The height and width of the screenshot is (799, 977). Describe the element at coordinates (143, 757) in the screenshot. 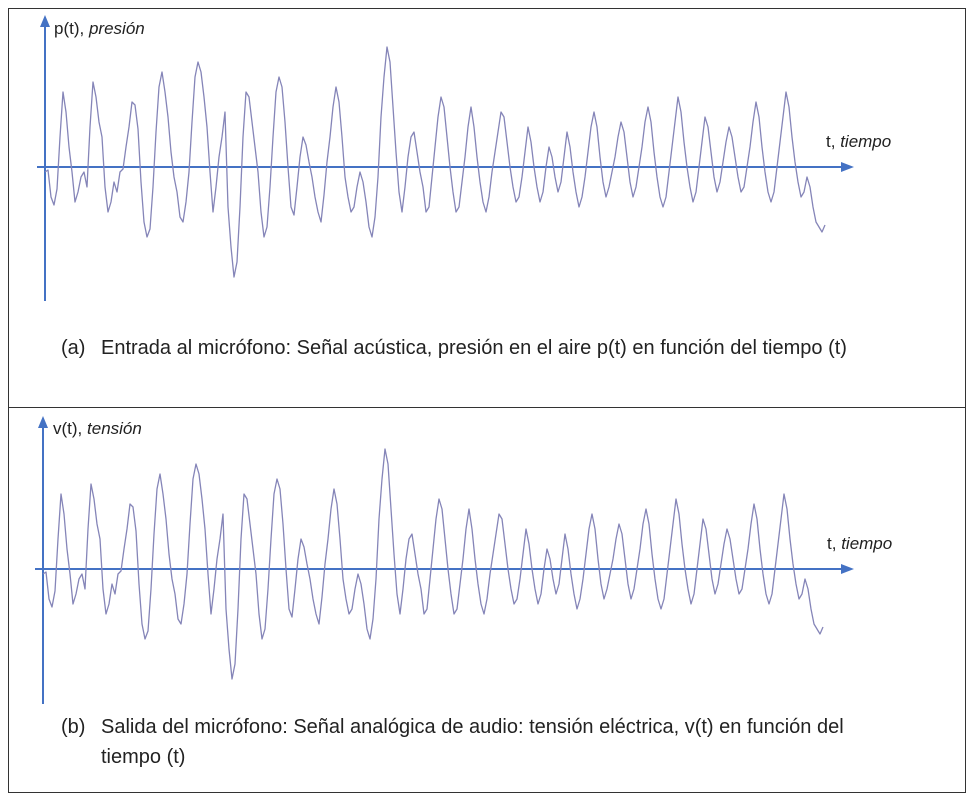

I see `caption-b-text-line2: tiempo (t)` at that location.